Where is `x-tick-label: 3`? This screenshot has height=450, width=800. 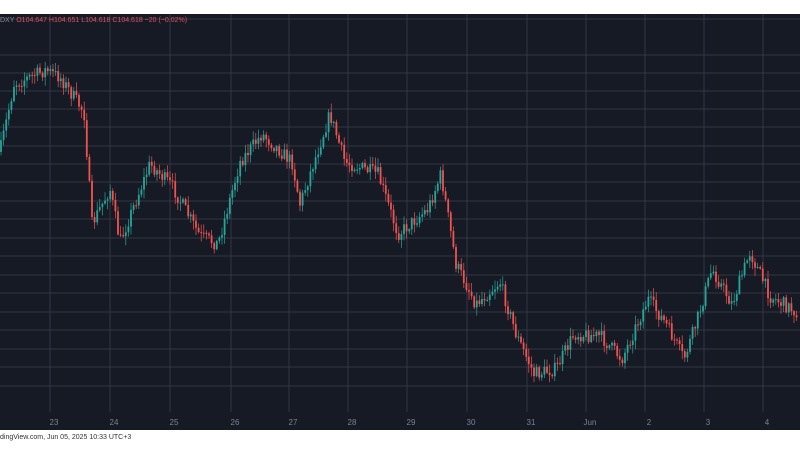 x-tick-label: 3 is located at coordinates (708, 422).